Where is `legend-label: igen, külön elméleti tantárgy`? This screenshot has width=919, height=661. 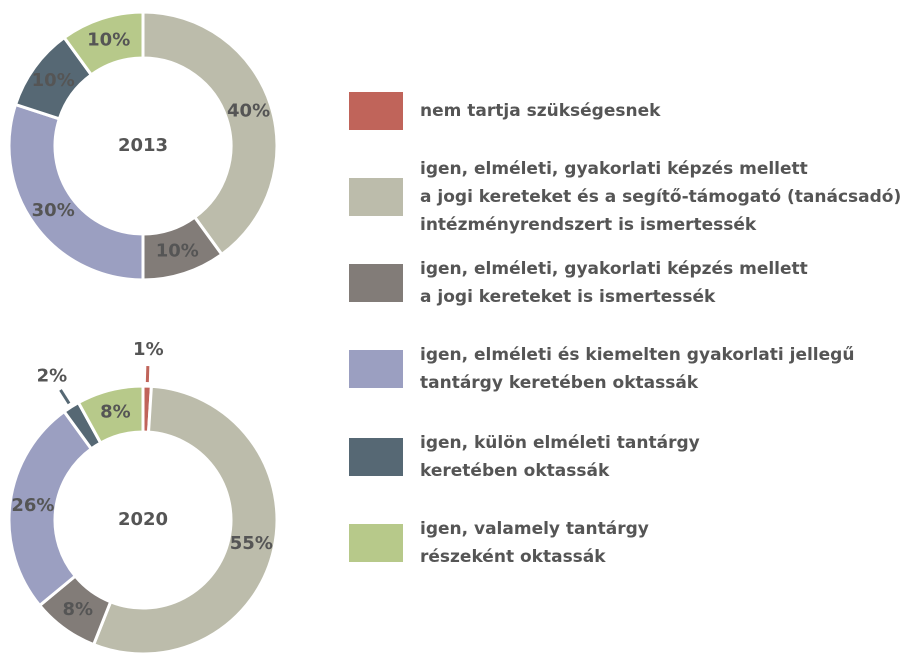 legend-label: igen, külön elméleti tantárgy is located at coordinates (560, 443).